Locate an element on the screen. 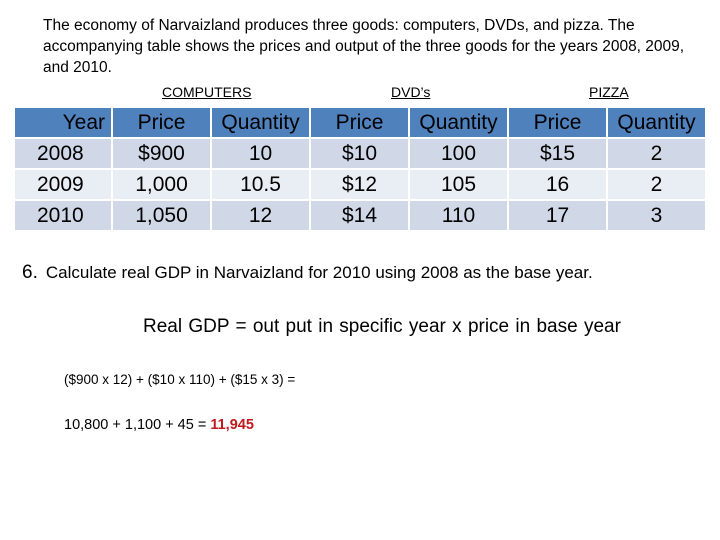 Image resolution: width=720 pixels, height=540 pixels. table-cell: $10 is located at coordinates (359, 153).